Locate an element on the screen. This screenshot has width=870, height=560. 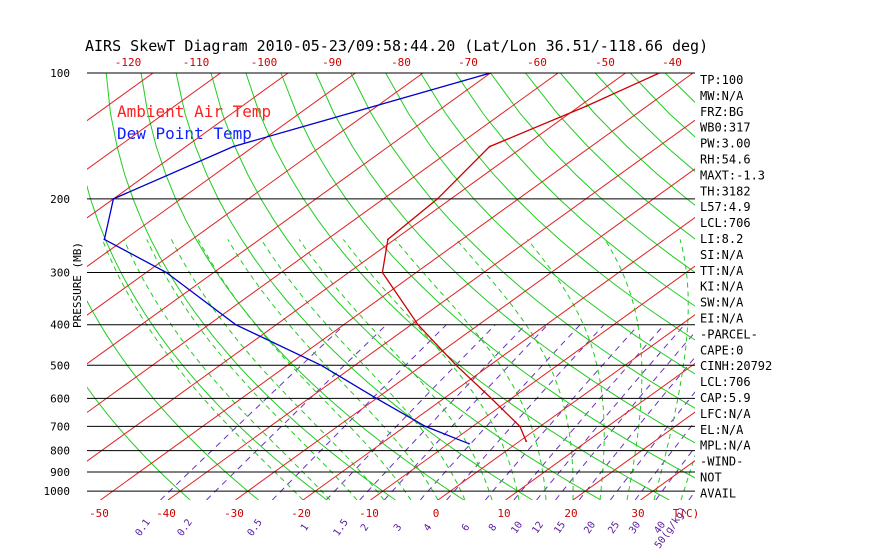
side-panel-item: KI:N/A is located at coordinates (722, 287).